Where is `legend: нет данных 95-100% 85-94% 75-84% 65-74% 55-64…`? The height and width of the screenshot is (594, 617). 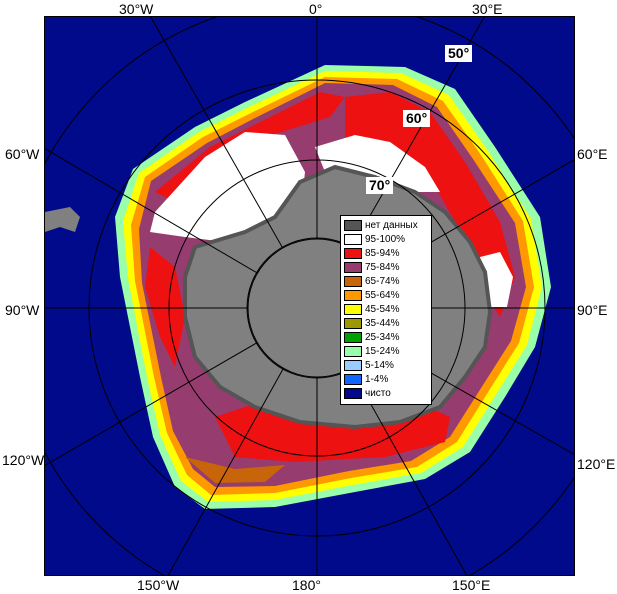
legend: нет данных 95-100% 85-94% 75-84% 65-74% 55-64… is located at coordinates (386, 310).